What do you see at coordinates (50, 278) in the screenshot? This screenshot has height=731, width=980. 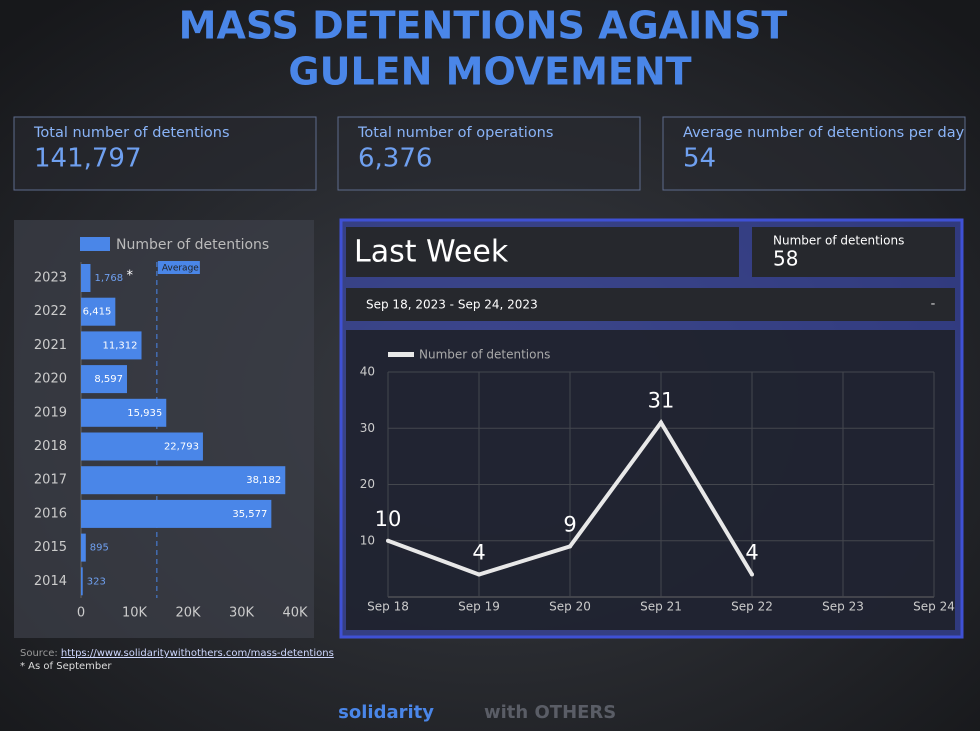 I see `y-tick-label: 2023` at bounding box center [50, 278].